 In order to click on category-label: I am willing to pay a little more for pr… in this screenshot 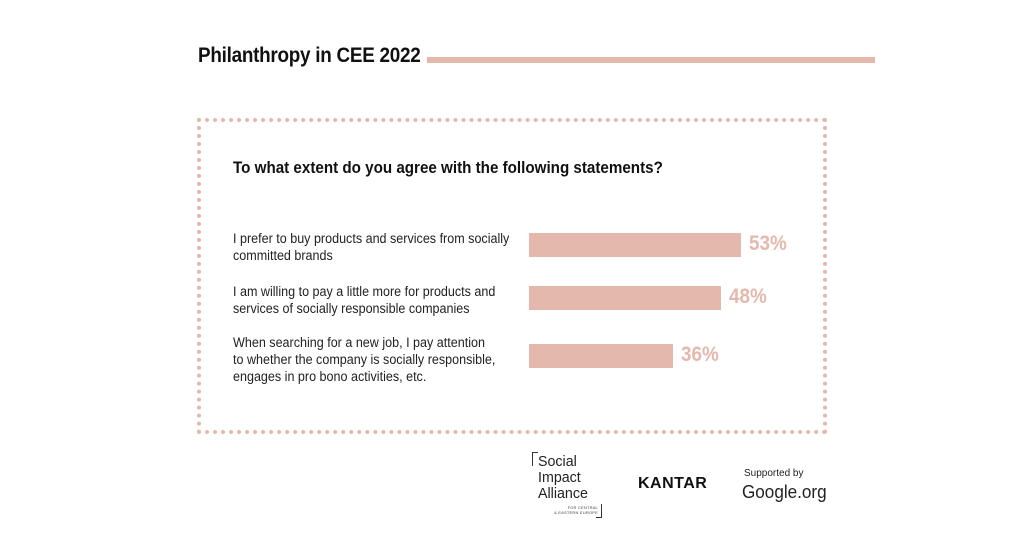, I will do `click(364, 291)`.